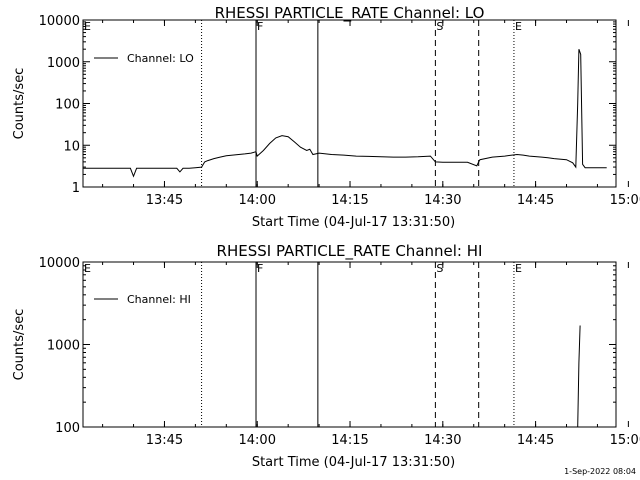  What do you see at coordinates (350, 251) in the screenshot?
I see `chart-title: RHESSI PARTICLE_RATE Channel: HI` at bounding box center [350, 251].